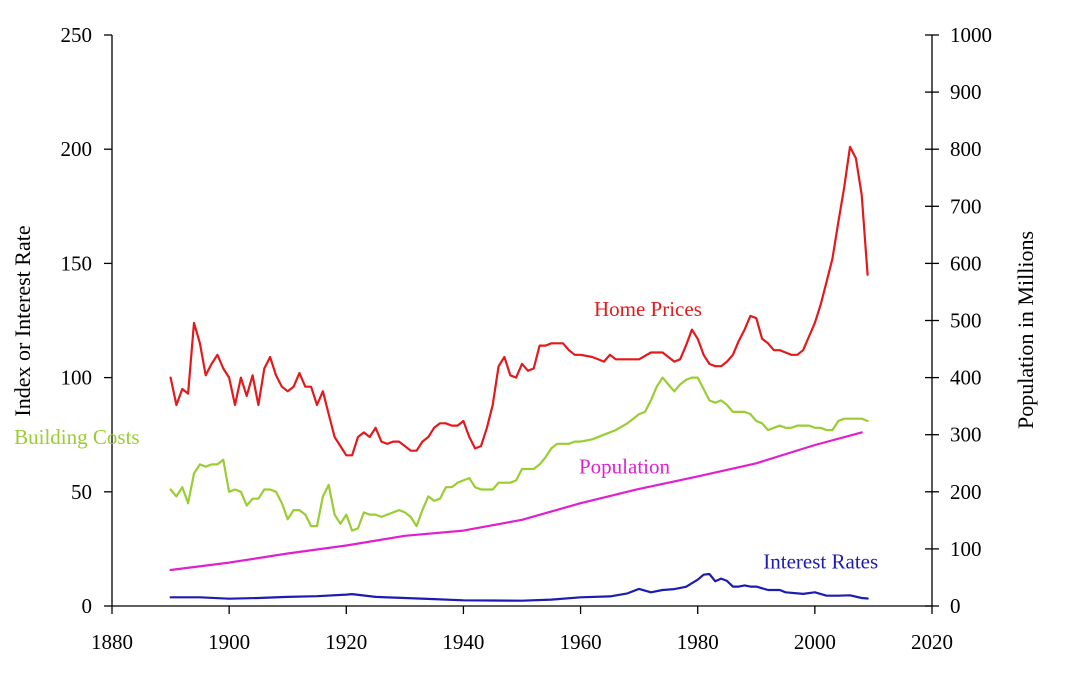 The height and width of the screenshot is (676, 1080). Describe the element at coordinates (87, 606) in the screenshot. I see `y-tick-label: 0` at that location.